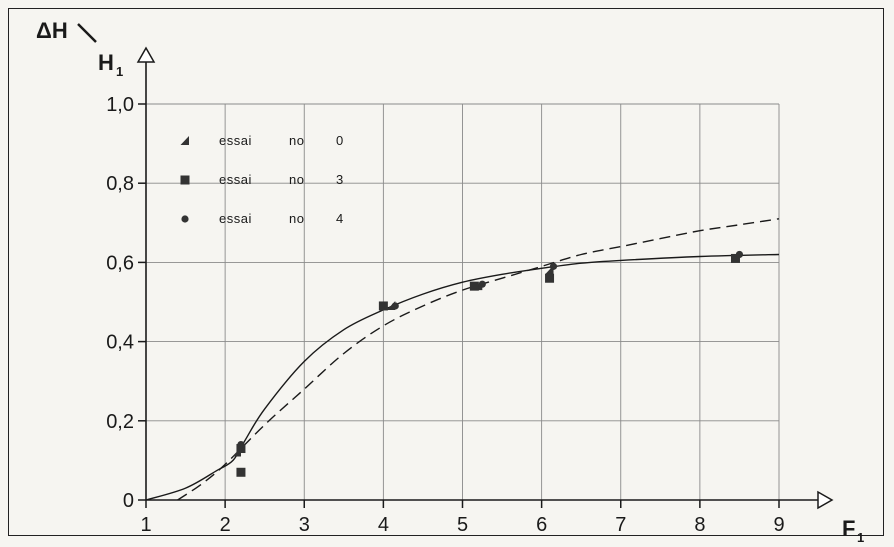  Describe the element at coordinates (383, 525) in the screenshot. I see `x-tick-label: 4` at that location.